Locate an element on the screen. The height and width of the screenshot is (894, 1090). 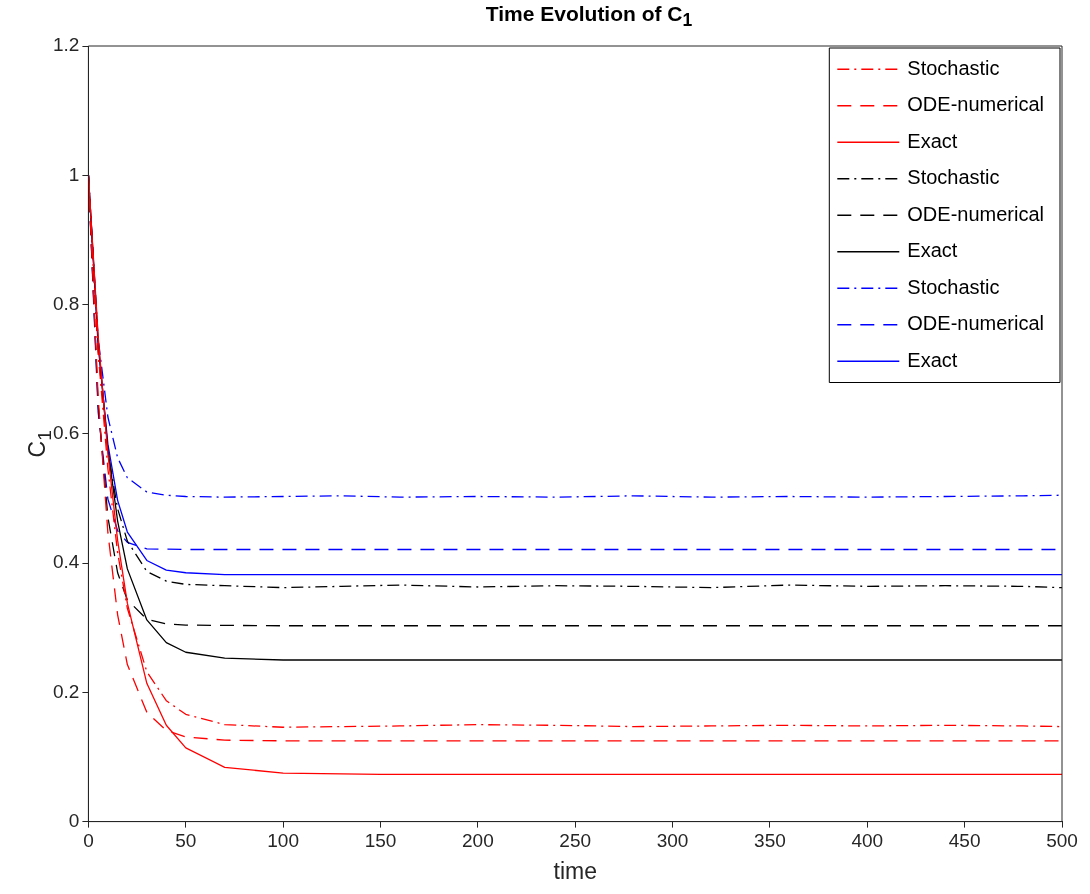
x-tick-label: 0 is located at coordinates (88, 841).